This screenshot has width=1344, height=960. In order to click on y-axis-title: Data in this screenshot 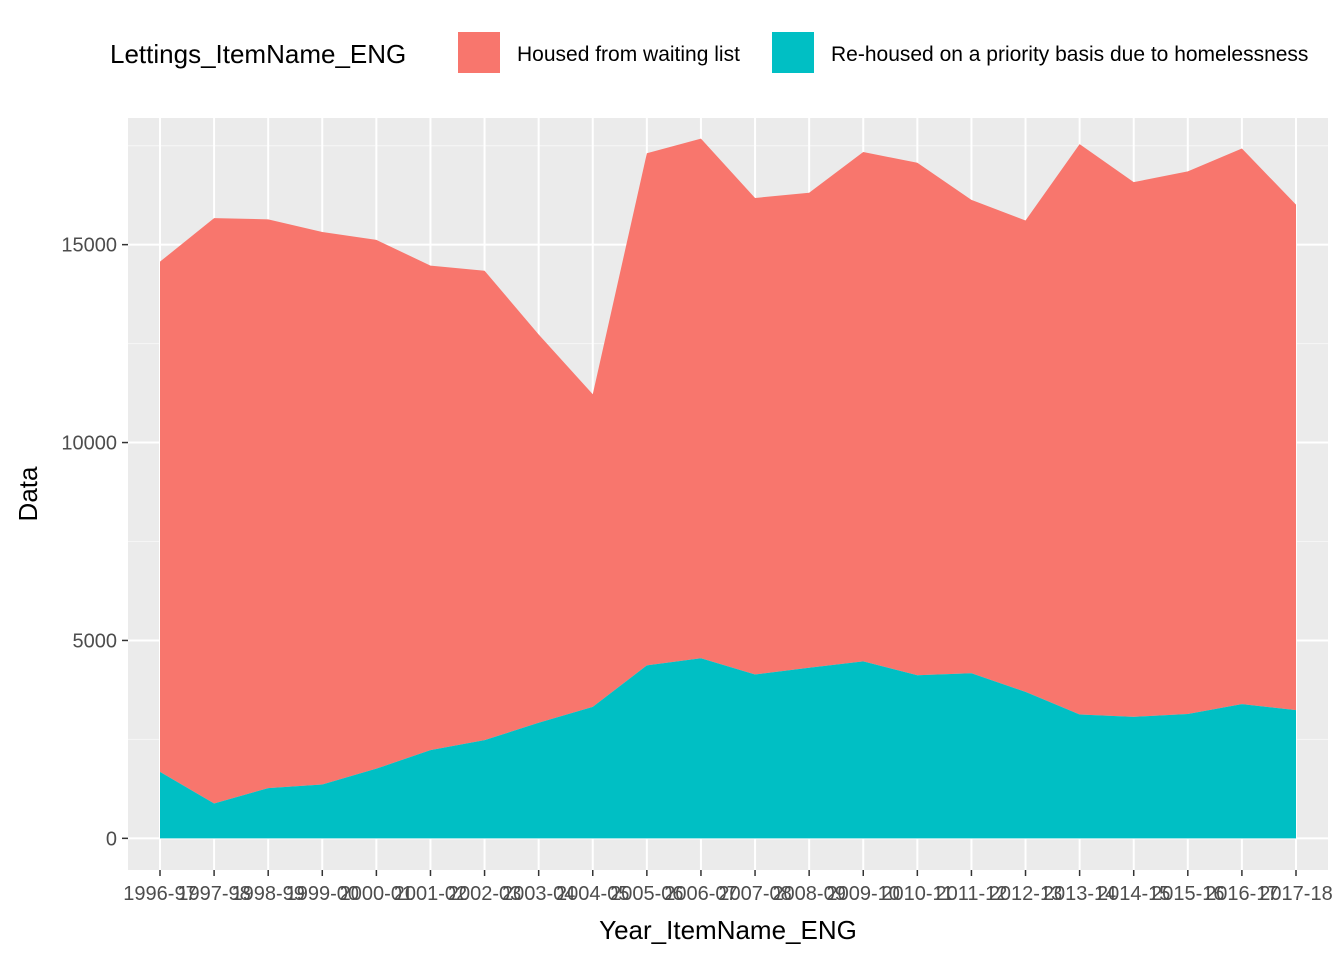, I will do `click(28, 493)`.